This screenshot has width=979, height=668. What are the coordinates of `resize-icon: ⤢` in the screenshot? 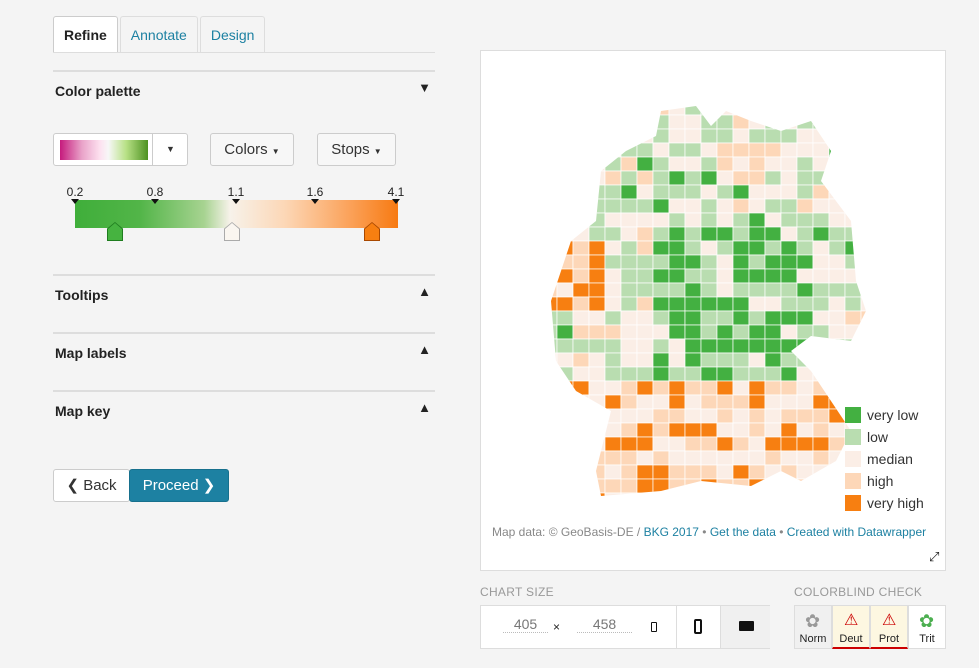 It's located at (934, 556).